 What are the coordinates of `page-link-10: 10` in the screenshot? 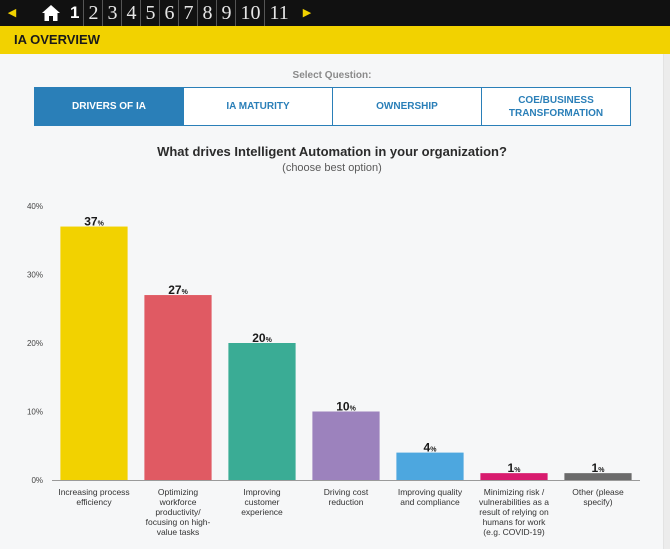 It's located at (249, 13).